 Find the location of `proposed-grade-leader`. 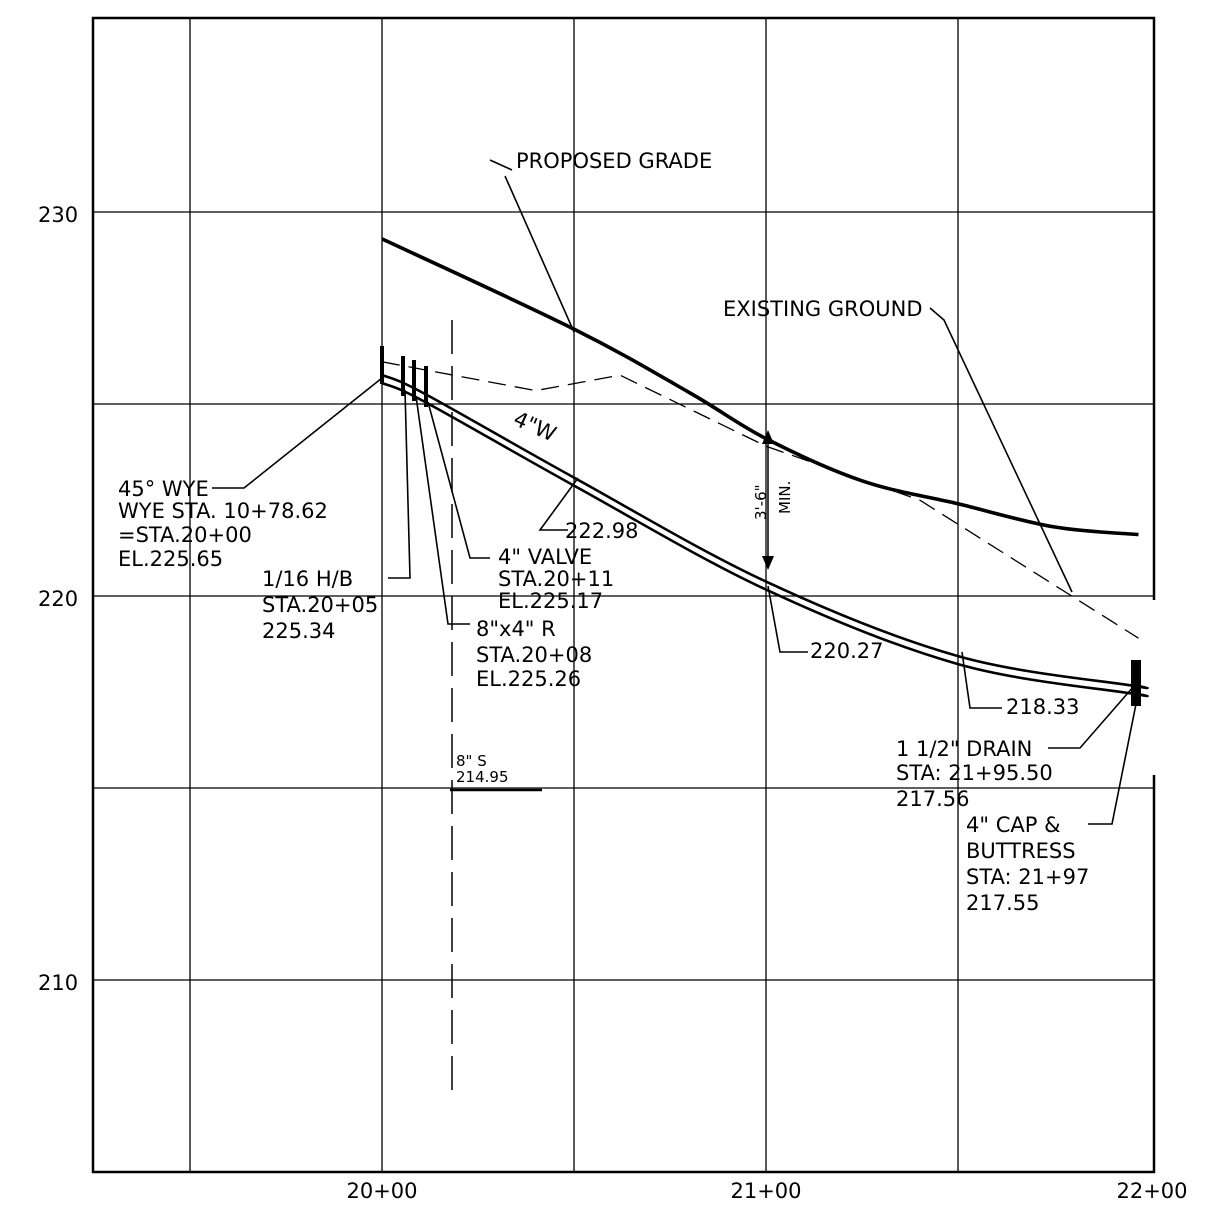

proposed-grade-leader is located at coordinates (532, 246).